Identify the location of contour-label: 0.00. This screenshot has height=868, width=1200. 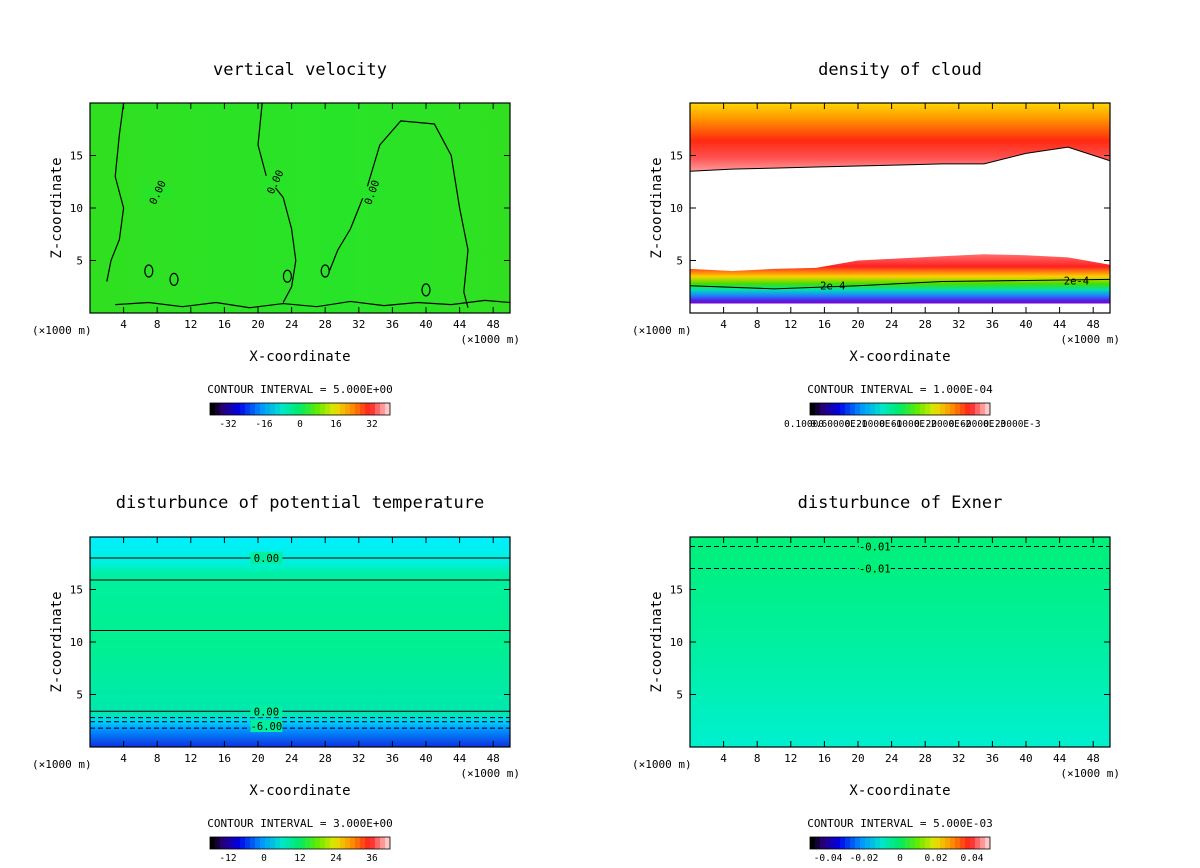
(266, 559).